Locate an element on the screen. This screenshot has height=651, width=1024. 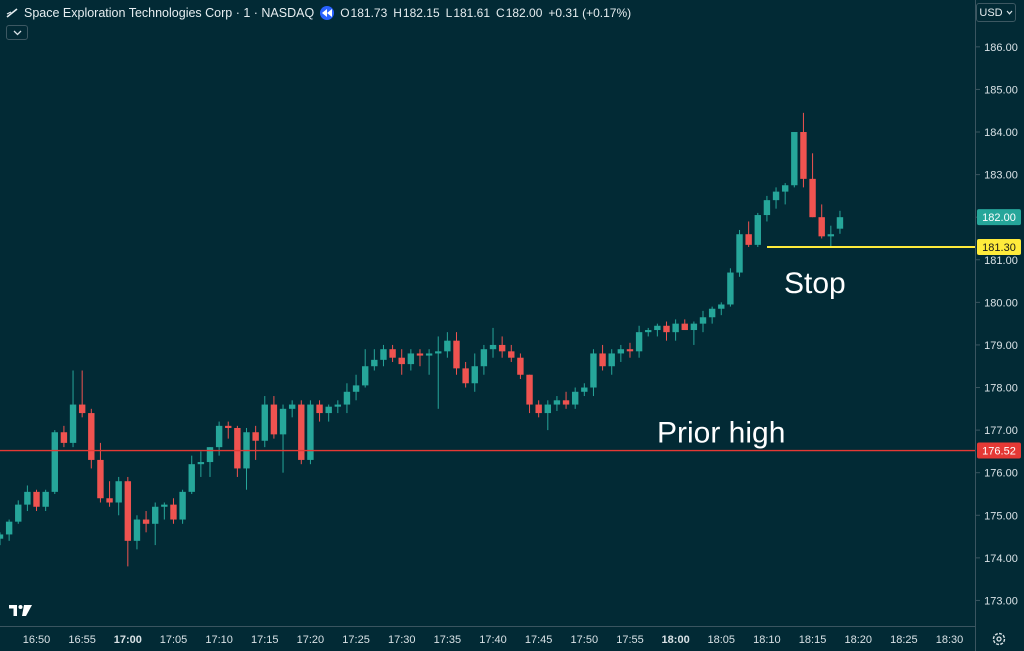
settings-icon is located at coordinates (999, 639).